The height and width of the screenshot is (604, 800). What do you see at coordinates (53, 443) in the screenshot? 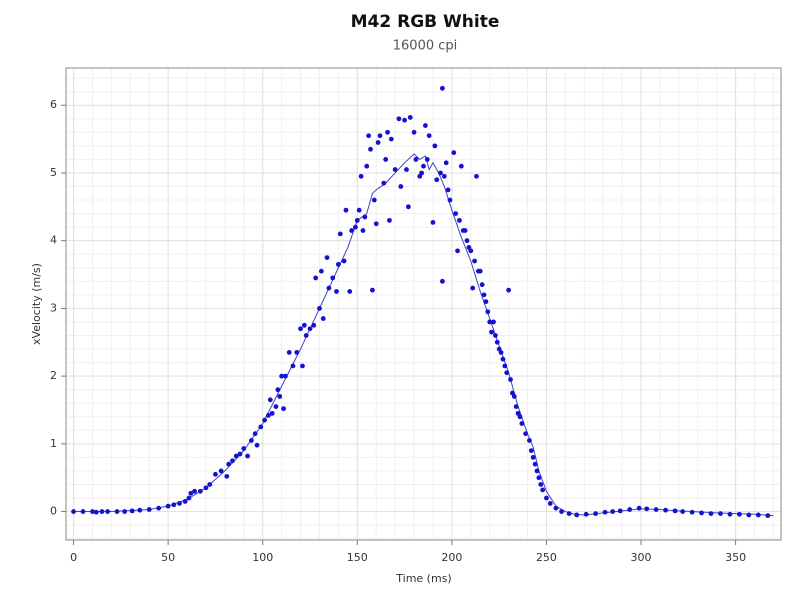
I see `y-tick-label: 1` at bounding box center [53, 443].